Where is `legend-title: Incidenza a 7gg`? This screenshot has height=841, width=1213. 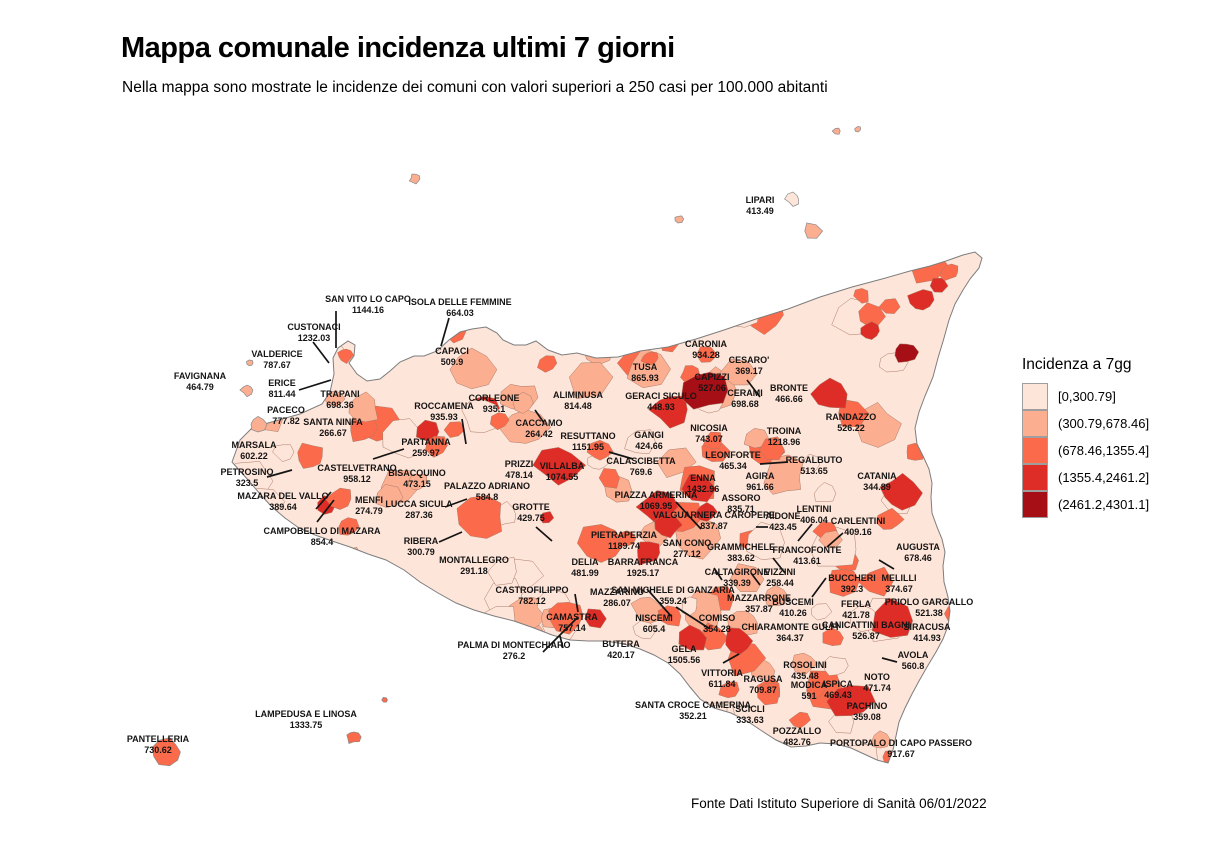 legend-title: Incidenza a 7gg is located at coordinates (1077, 364).